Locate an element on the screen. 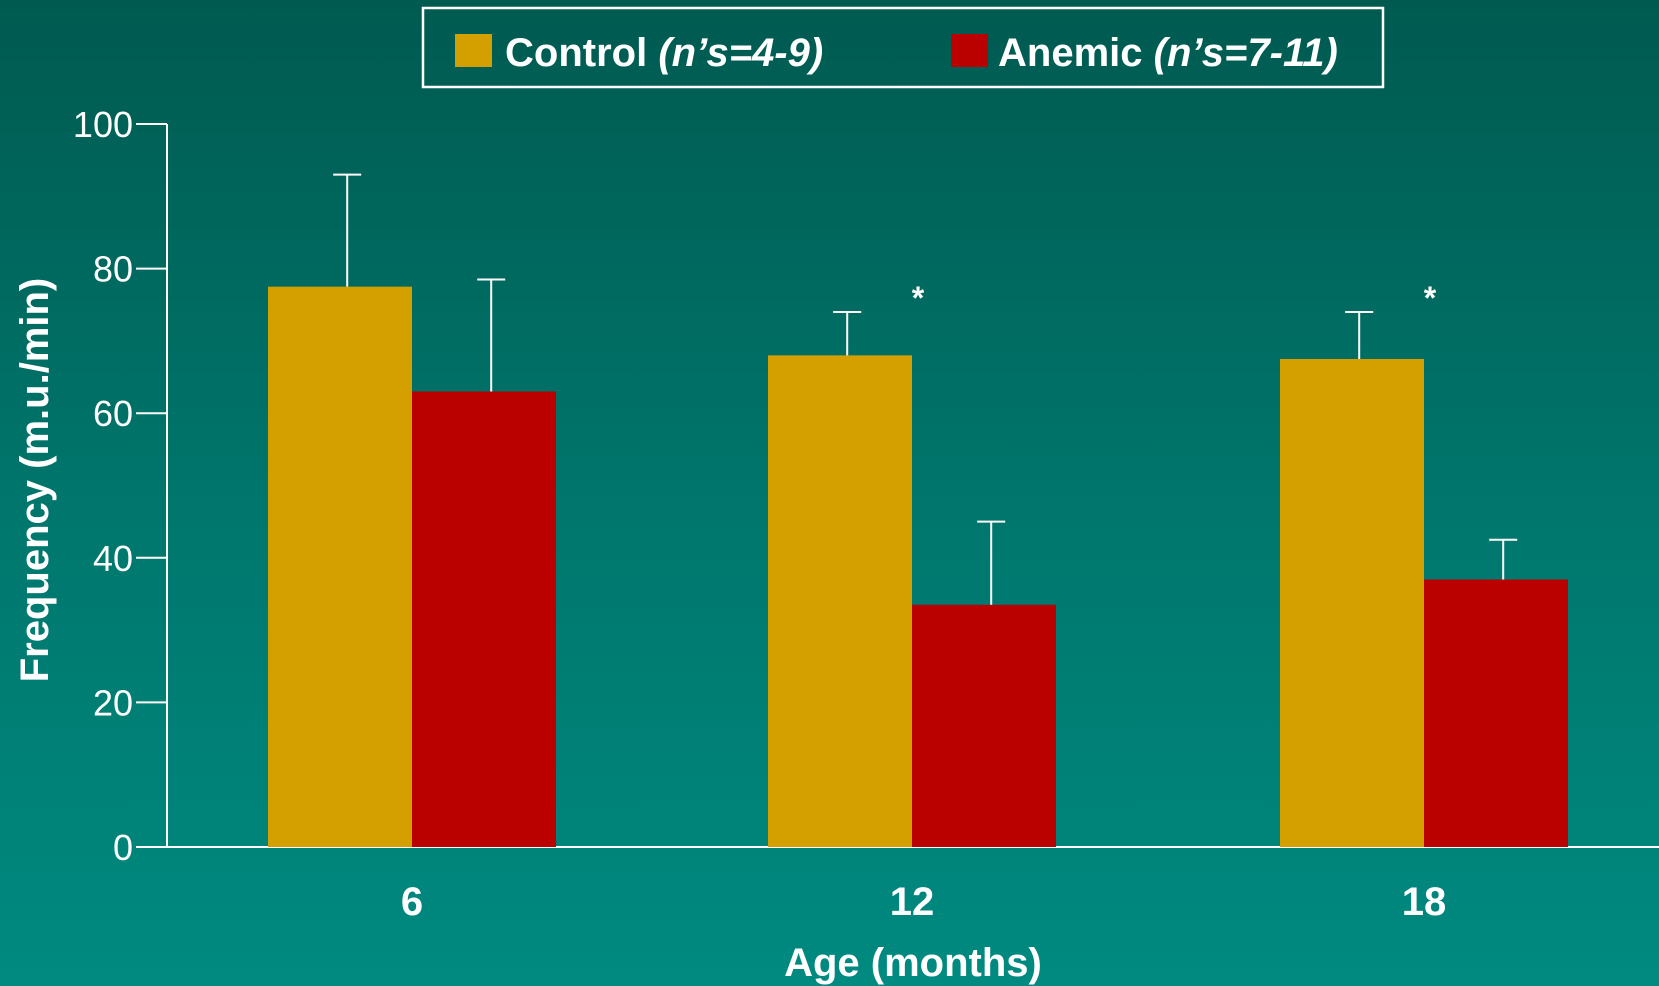 The image size is (1659, 986). x-tick-label-6: 6 is located at coordinates (412, 902).